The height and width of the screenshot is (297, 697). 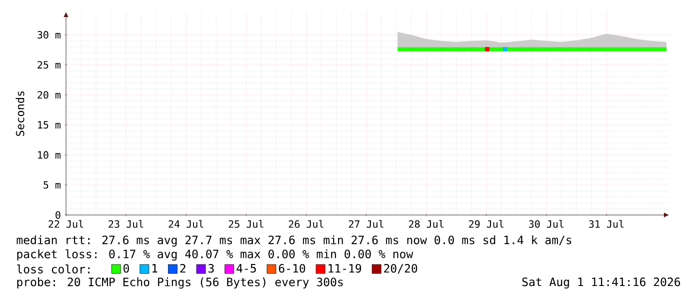 I want to click on x-tick-label: 30 Jul, so click(x=546, y=224).